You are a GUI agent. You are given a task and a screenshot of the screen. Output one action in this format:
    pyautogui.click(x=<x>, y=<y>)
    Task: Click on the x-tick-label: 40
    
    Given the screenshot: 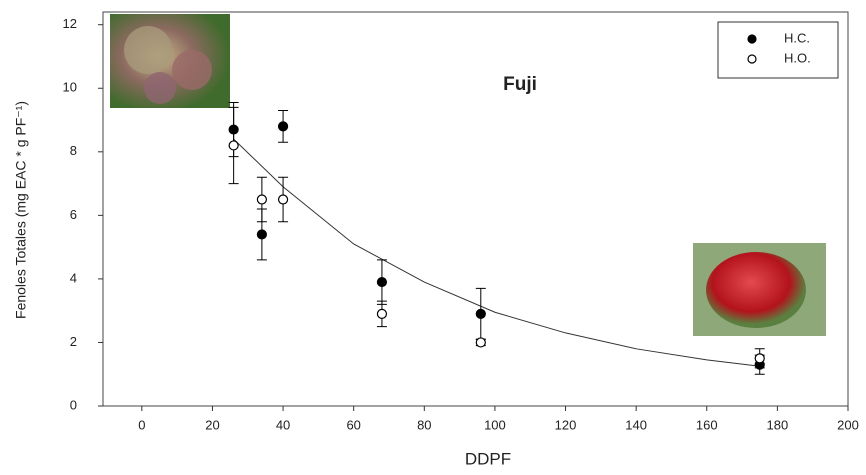 What is the action you would take?
    pyautogui.click(x=283, y=424)
    